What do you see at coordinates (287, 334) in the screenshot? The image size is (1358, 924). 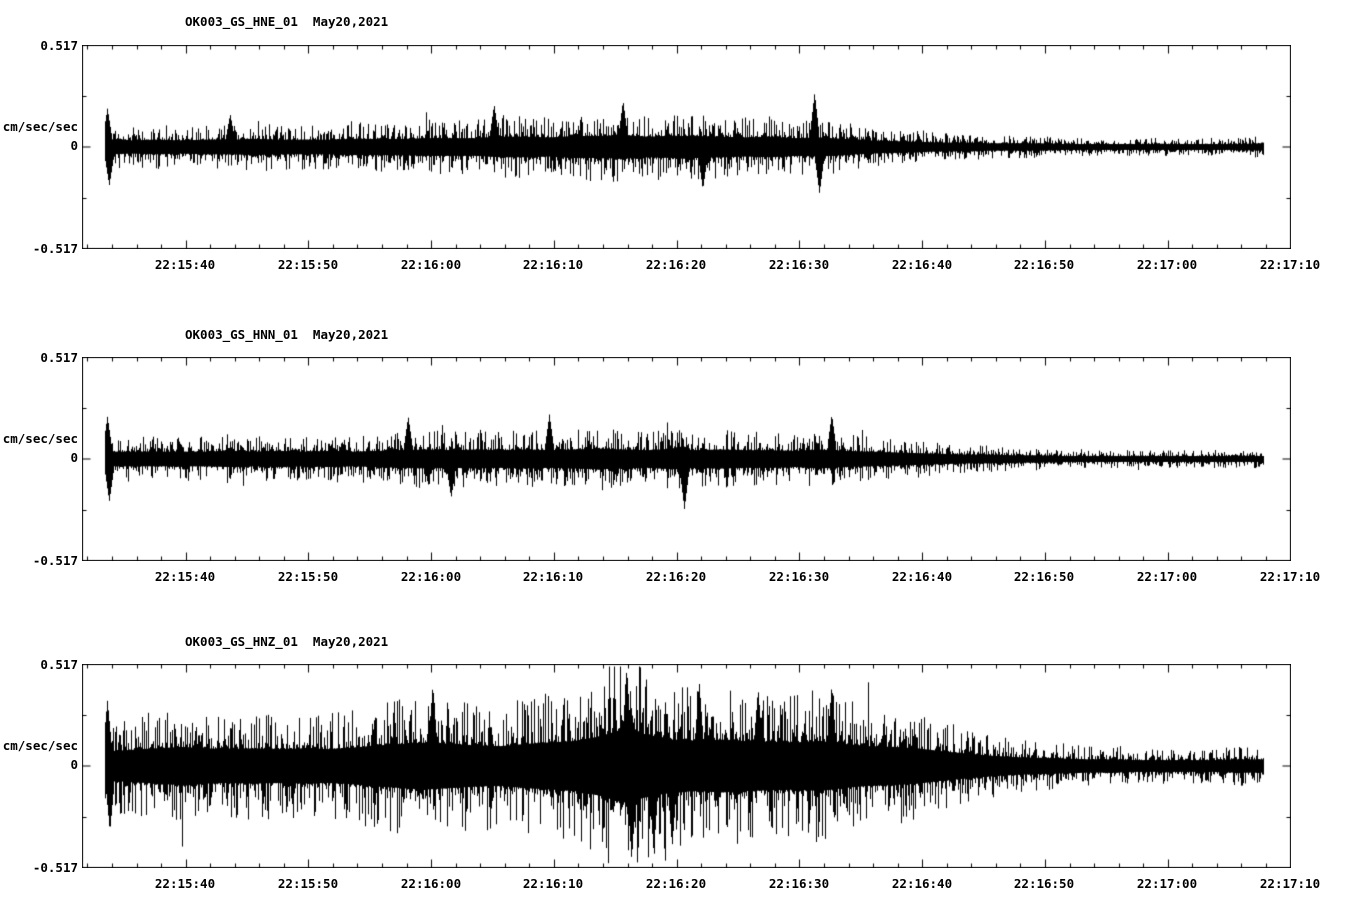 I see `trace-title-hnn: OK003_GS_HNN_01 May20,2021` at bounding box center [287, 334].